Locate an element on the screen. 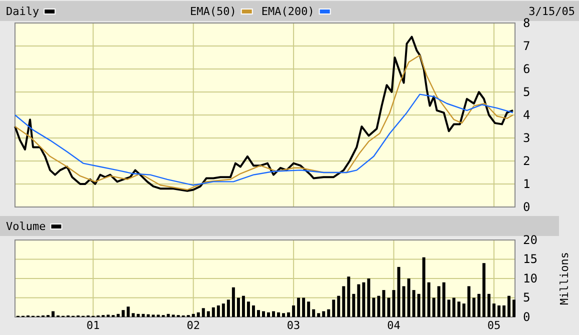 The height and width of the screenshot is (335, 579). x-tick-label: 04 is located at coordinates (394, 325).